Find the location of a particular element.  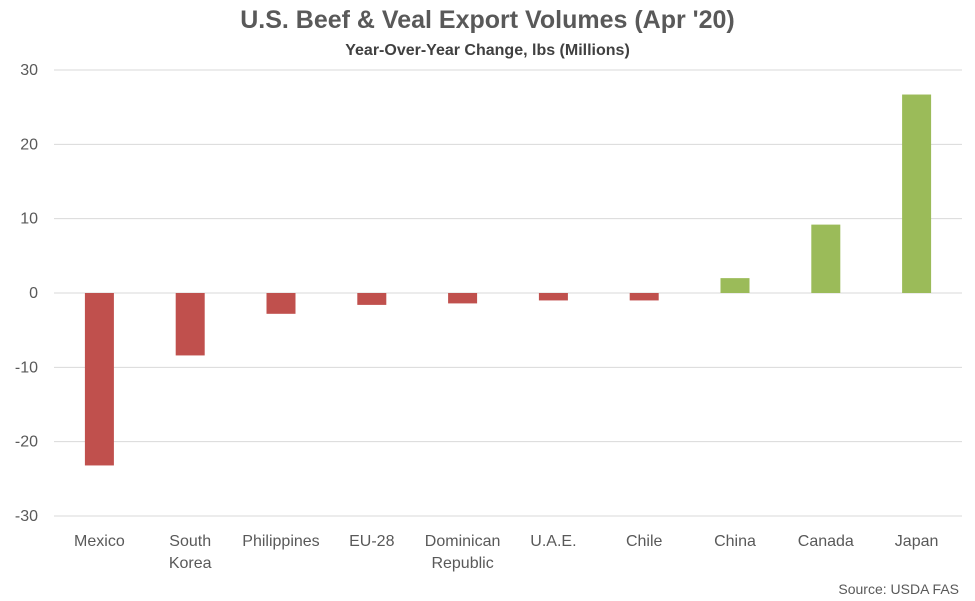

y-tick-label: 30 is located at coordinates (29, 70).